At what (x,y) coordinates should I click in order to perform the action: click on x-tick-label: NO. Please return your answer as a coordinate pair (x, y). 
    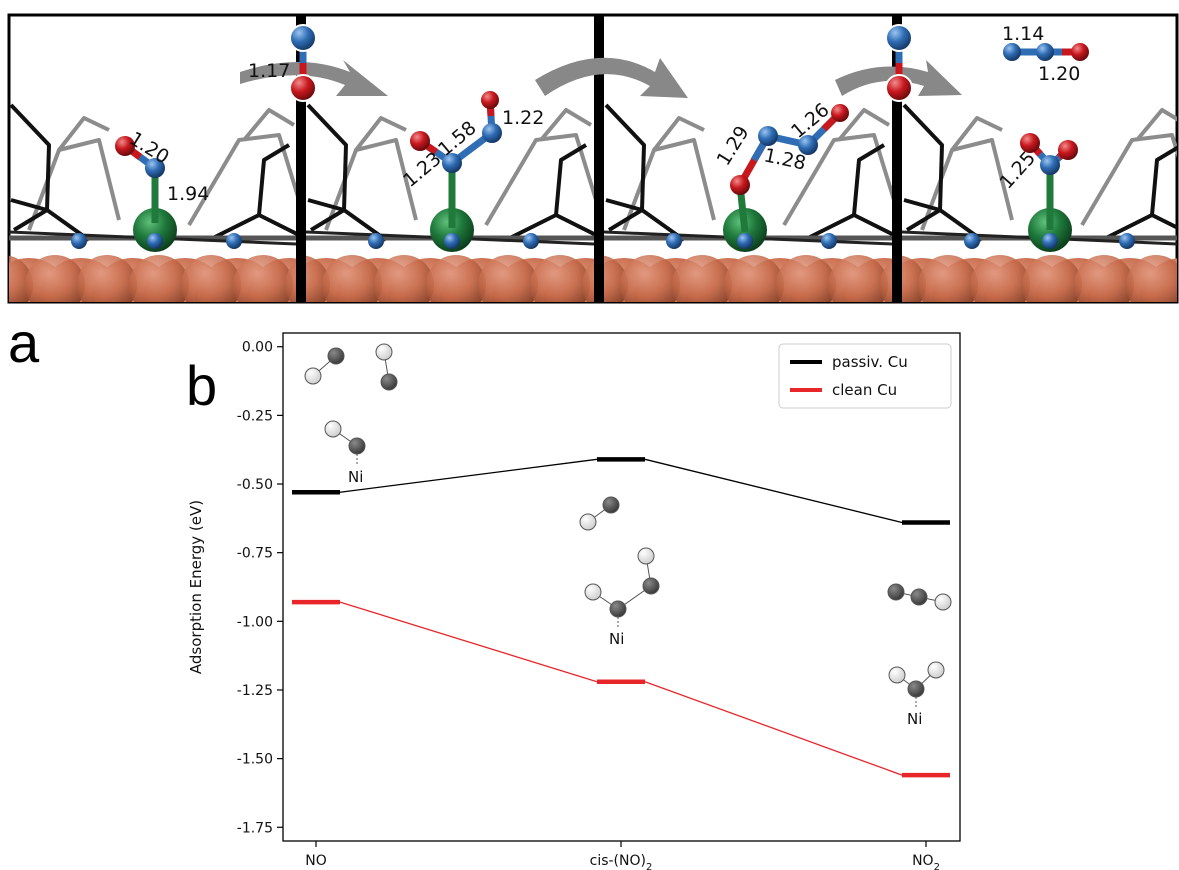
    Looking at the image, I should click on (316, 861).